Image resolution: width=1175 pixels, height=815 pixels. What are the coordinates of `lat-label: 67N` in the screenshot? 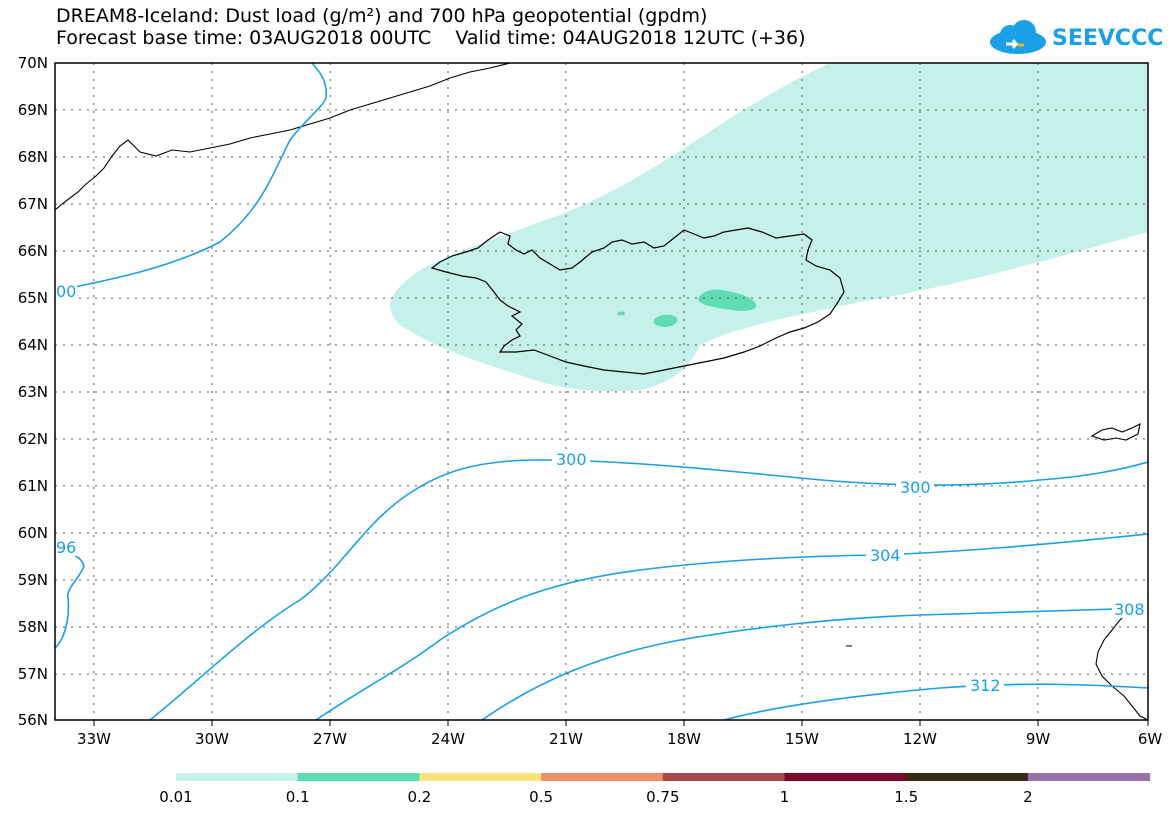 It's located at (33, 204).